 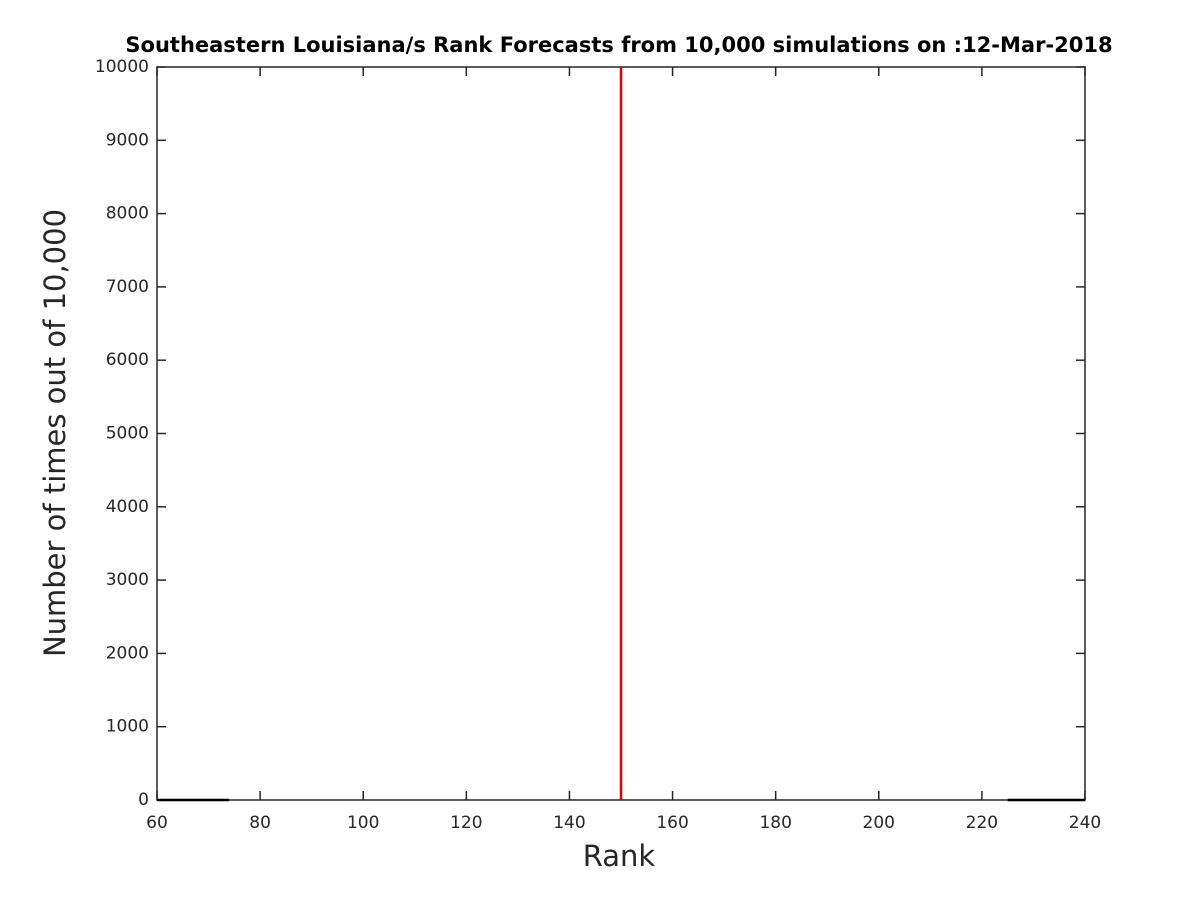 What do you see at coordinates (466, 823) in the screenshot?
I see `x-tick-label: 120` at bounding box center [466, 823].